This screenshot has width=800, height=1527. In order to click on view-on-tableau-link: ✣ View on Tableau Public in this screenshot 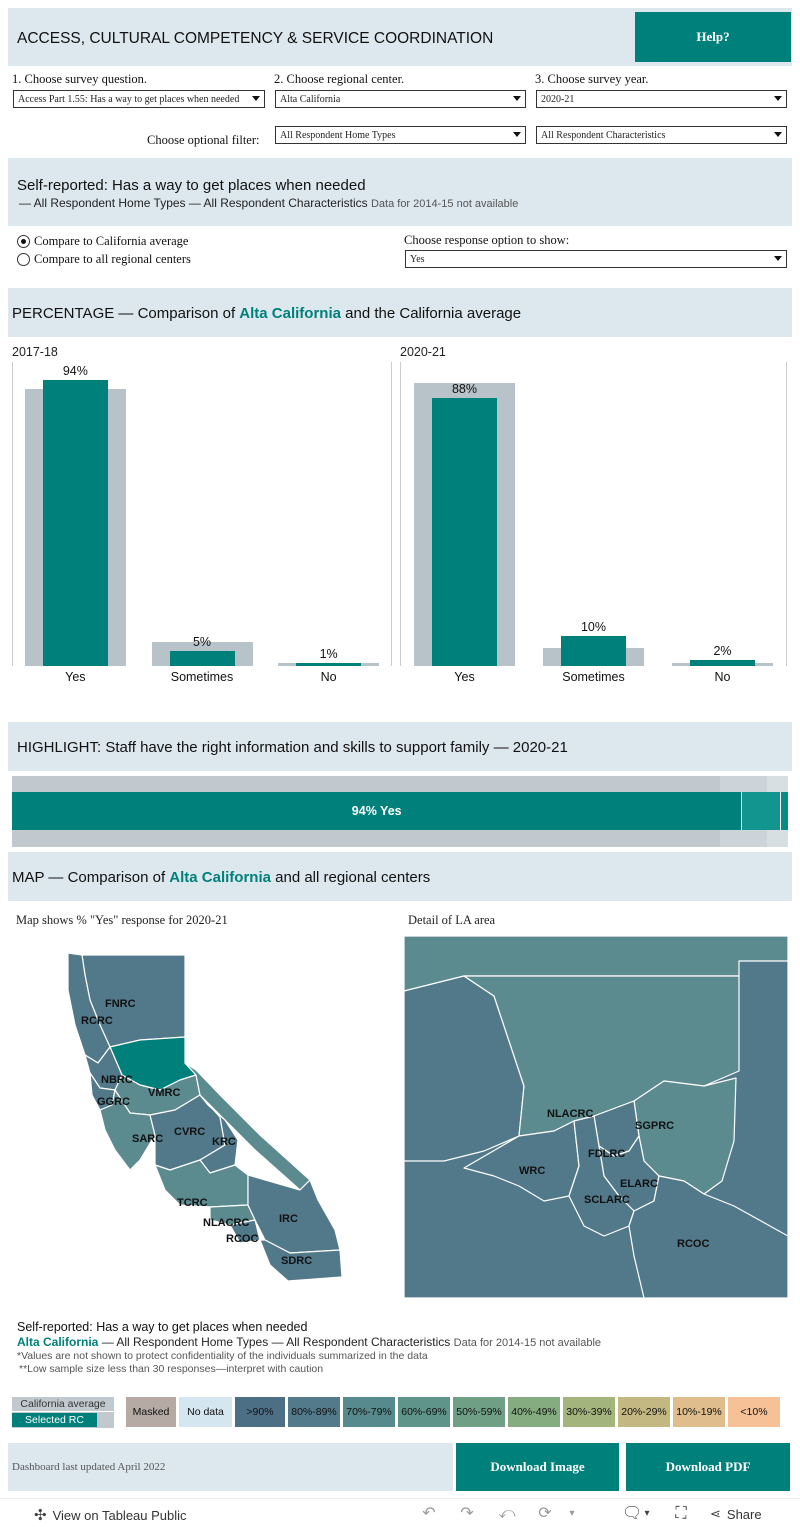, I will do `click(110, 1515)`.